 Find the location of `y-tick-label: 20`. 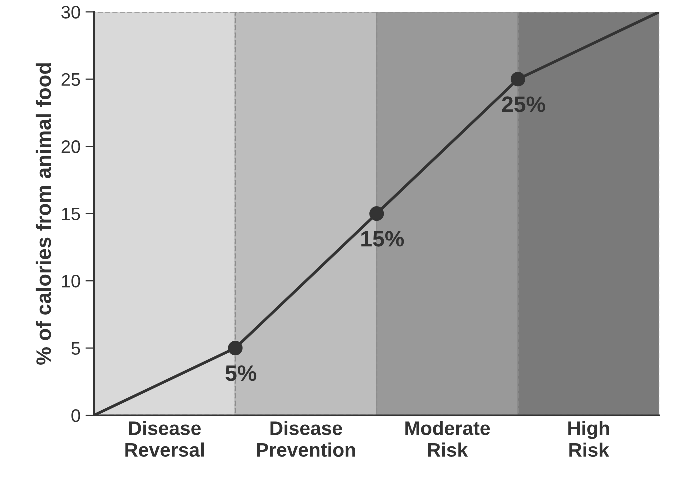

y-tick-label: 20 is located at coordinates (71, 147).